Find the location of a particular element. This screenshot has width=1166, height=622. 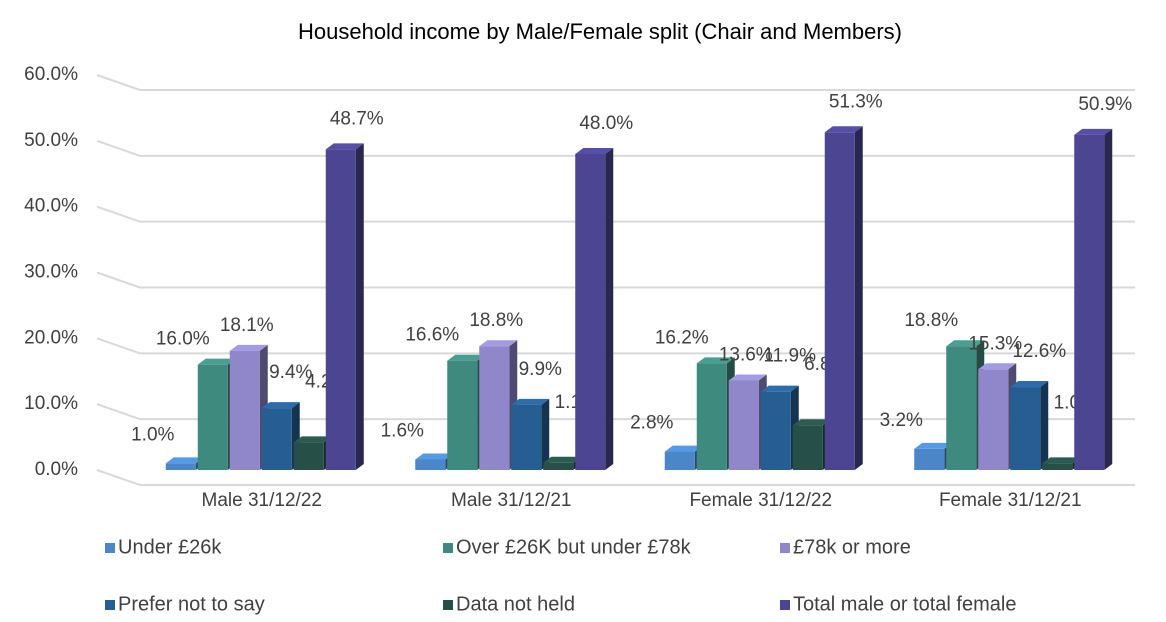

data-label: 50.9% is located at coordinates (1105, 104).